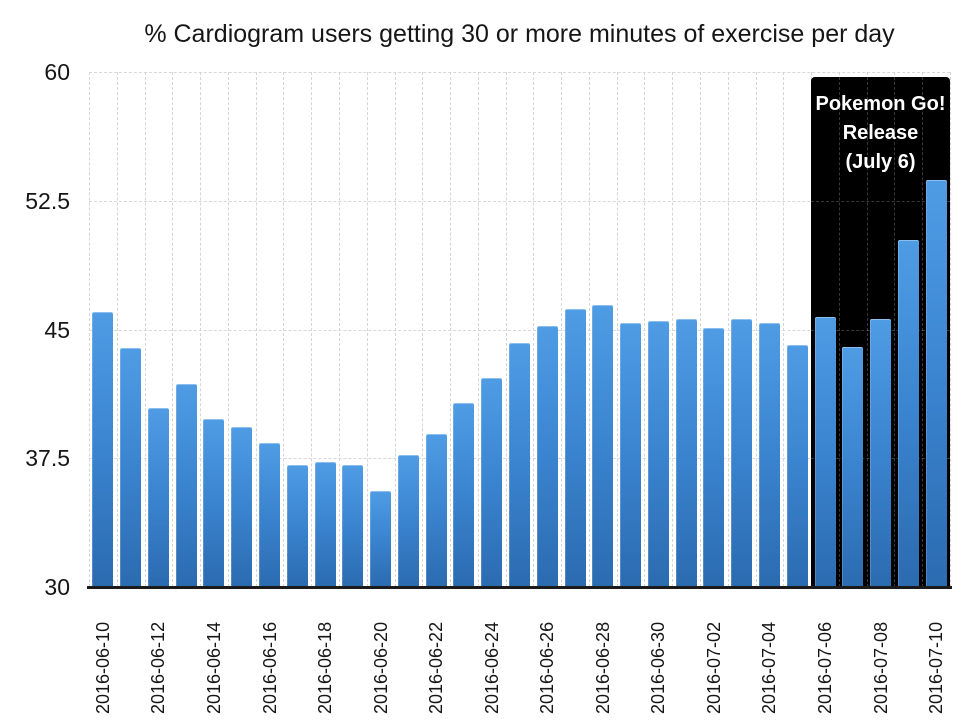 Image resolution: width=980 pixels, height=721 pixels. Describe the element at coordinates (881, 667) in the screenshot. I see `x-axis-tick-label: 2016-07-08` at that location.